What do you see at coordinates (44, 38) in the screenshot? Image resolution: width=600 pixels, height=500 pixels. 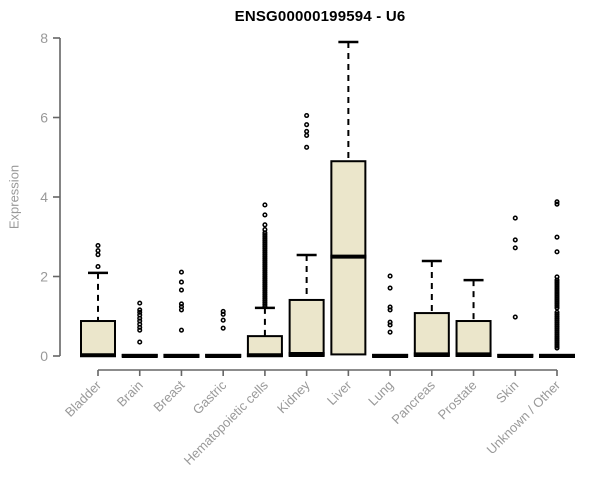 I see `y-tick-label-8: 8` at bounding box center [44, 38].